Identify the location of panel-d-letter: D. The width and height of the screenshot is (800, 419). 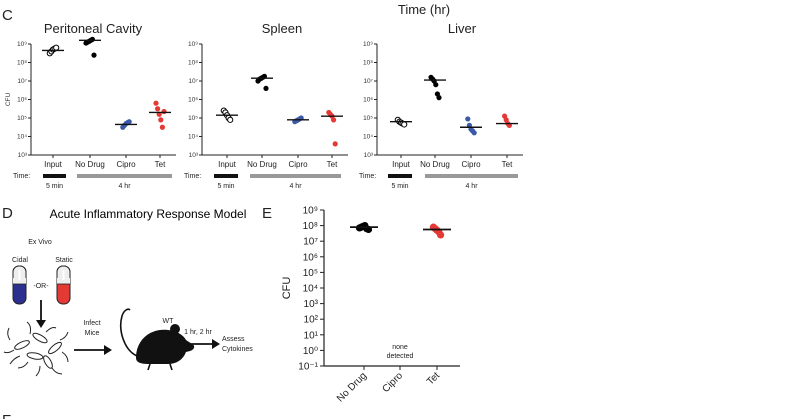
(7, 213).